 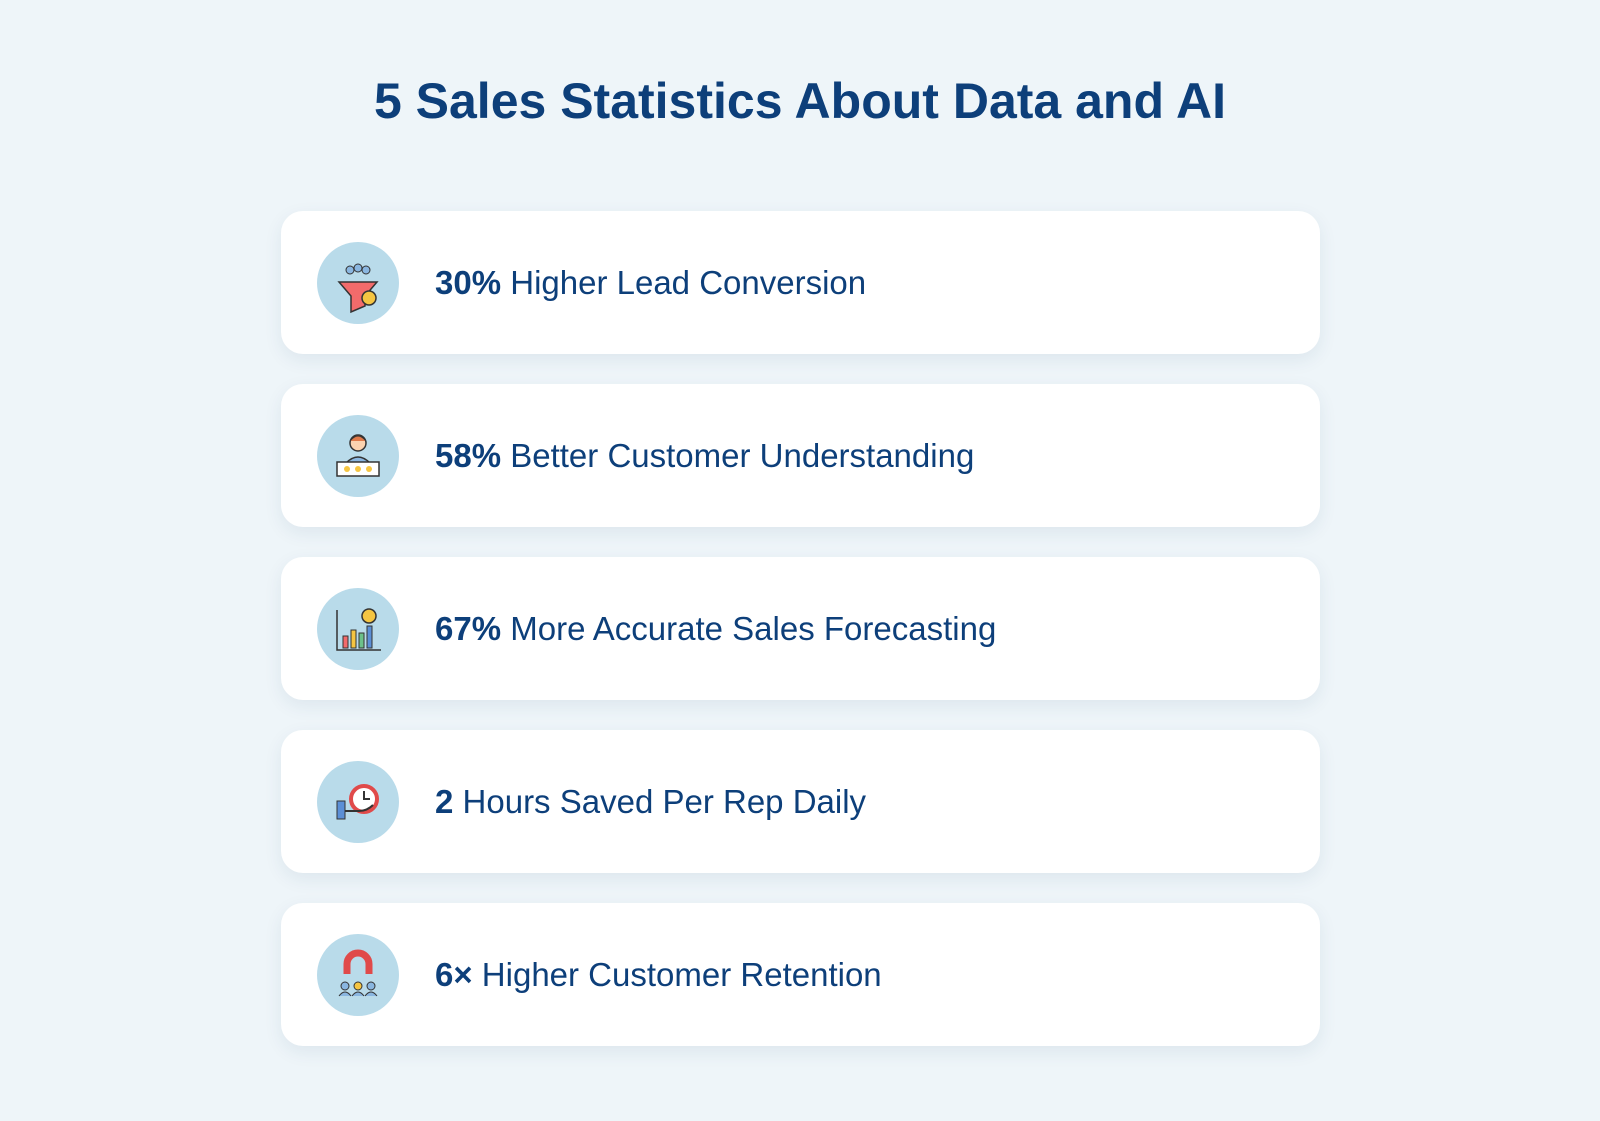 I want to click on stat-value: 30%, so click(x=468, y=282).